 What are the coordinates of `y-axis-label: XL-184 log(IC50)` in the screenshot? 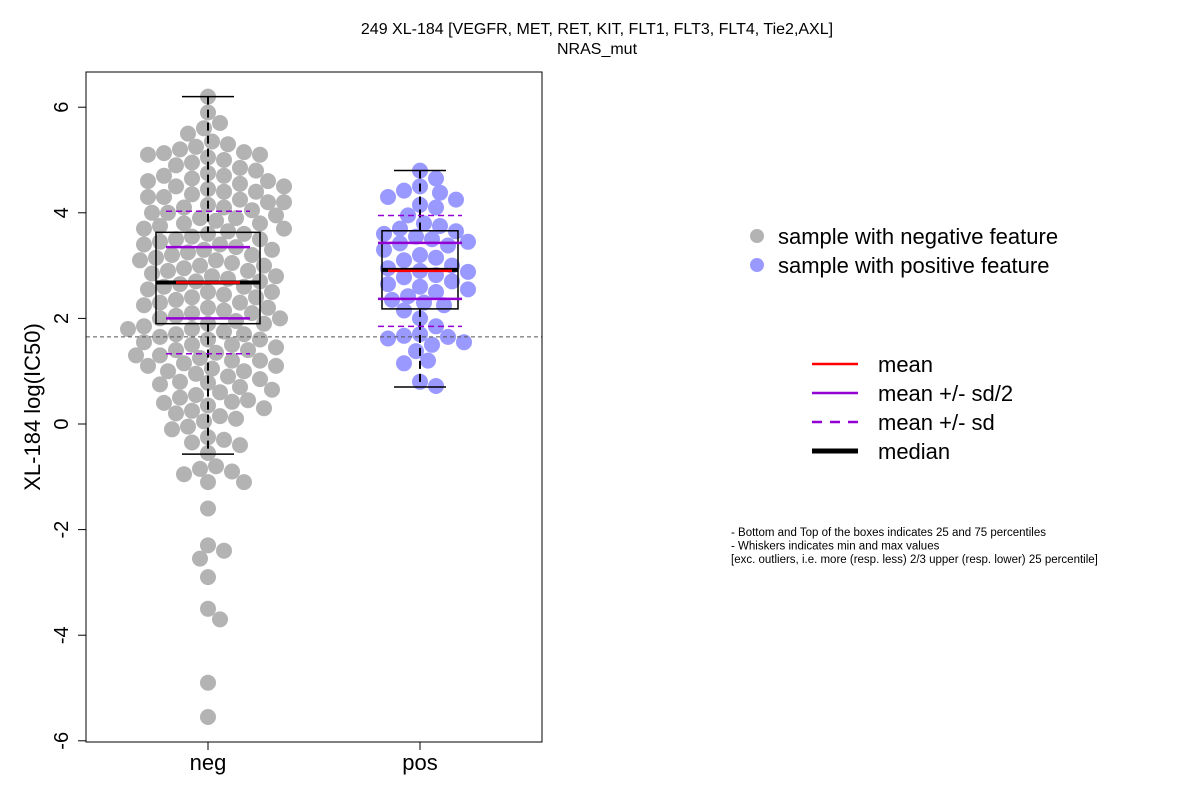 It's located at (32, 407).